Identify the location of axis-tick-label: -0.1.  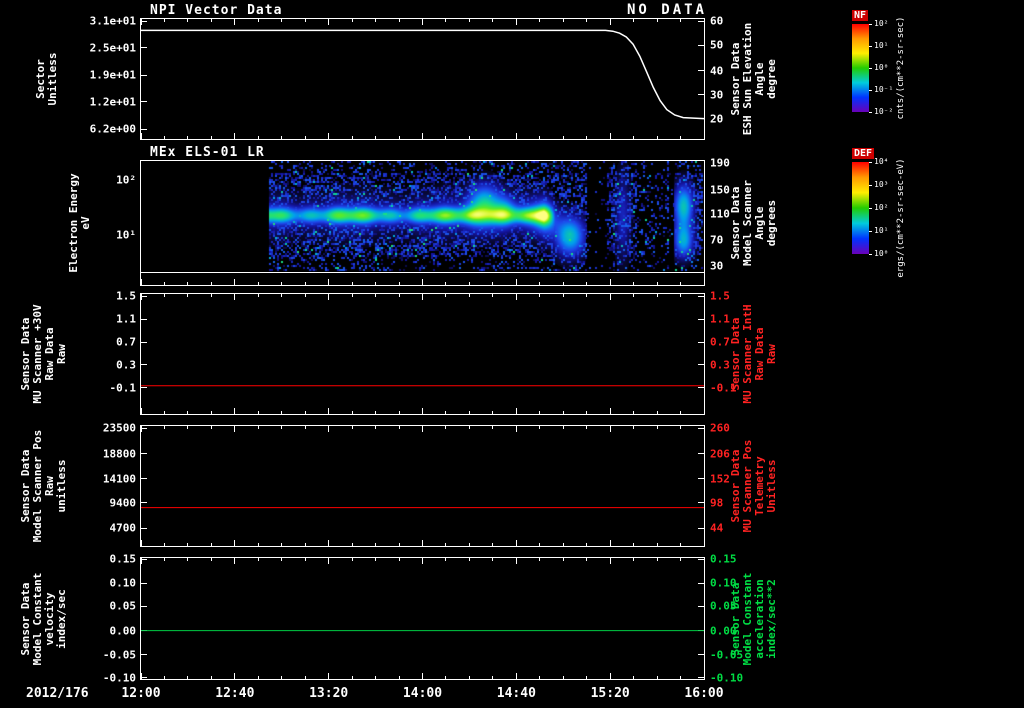
(723, 388).